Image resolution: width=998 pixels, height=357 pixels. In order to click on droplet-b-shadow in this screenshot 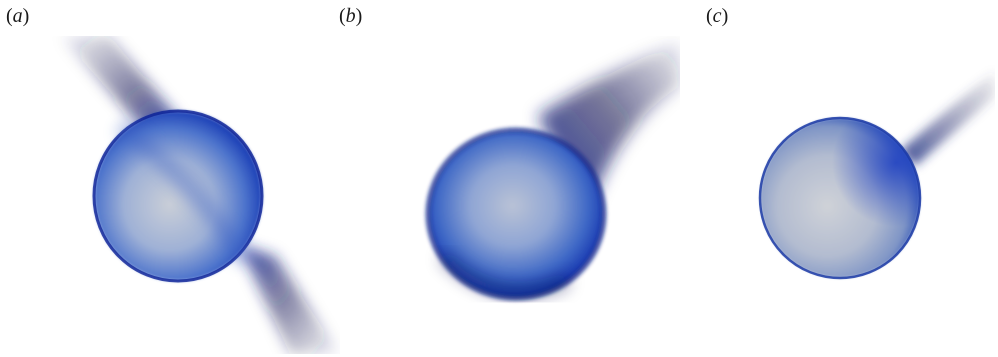, I will do `click(504, 274)`.